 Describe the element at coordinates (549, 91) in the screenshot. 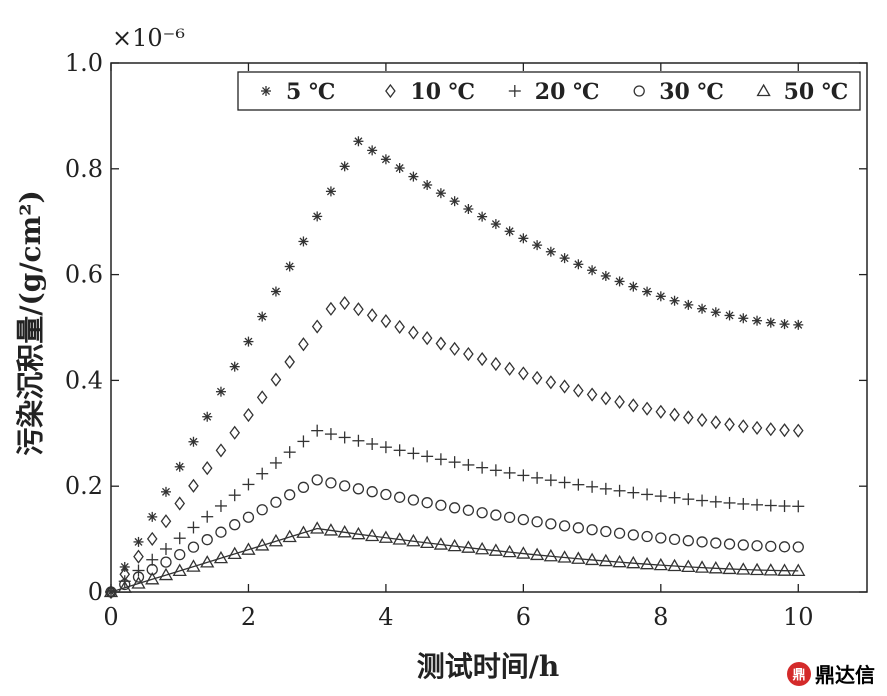

I see `legend: 5 ℃ 10 ℃ 20 ℃ 30 ℃ 50 ℃` at that location.